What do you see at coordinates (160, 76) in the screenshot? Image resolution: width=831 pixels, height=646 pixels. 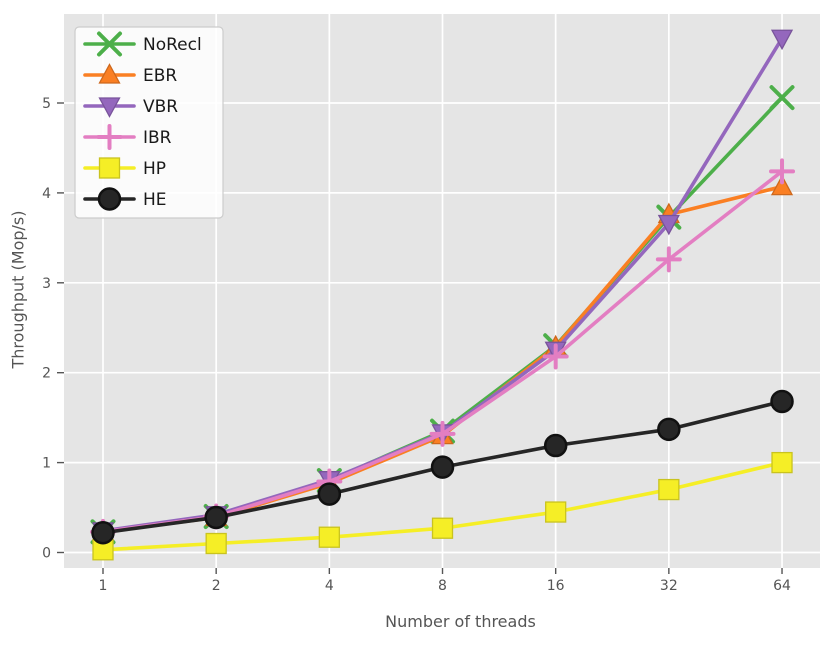 I see `legend-label: EBR` at bounding box center [160, 76].